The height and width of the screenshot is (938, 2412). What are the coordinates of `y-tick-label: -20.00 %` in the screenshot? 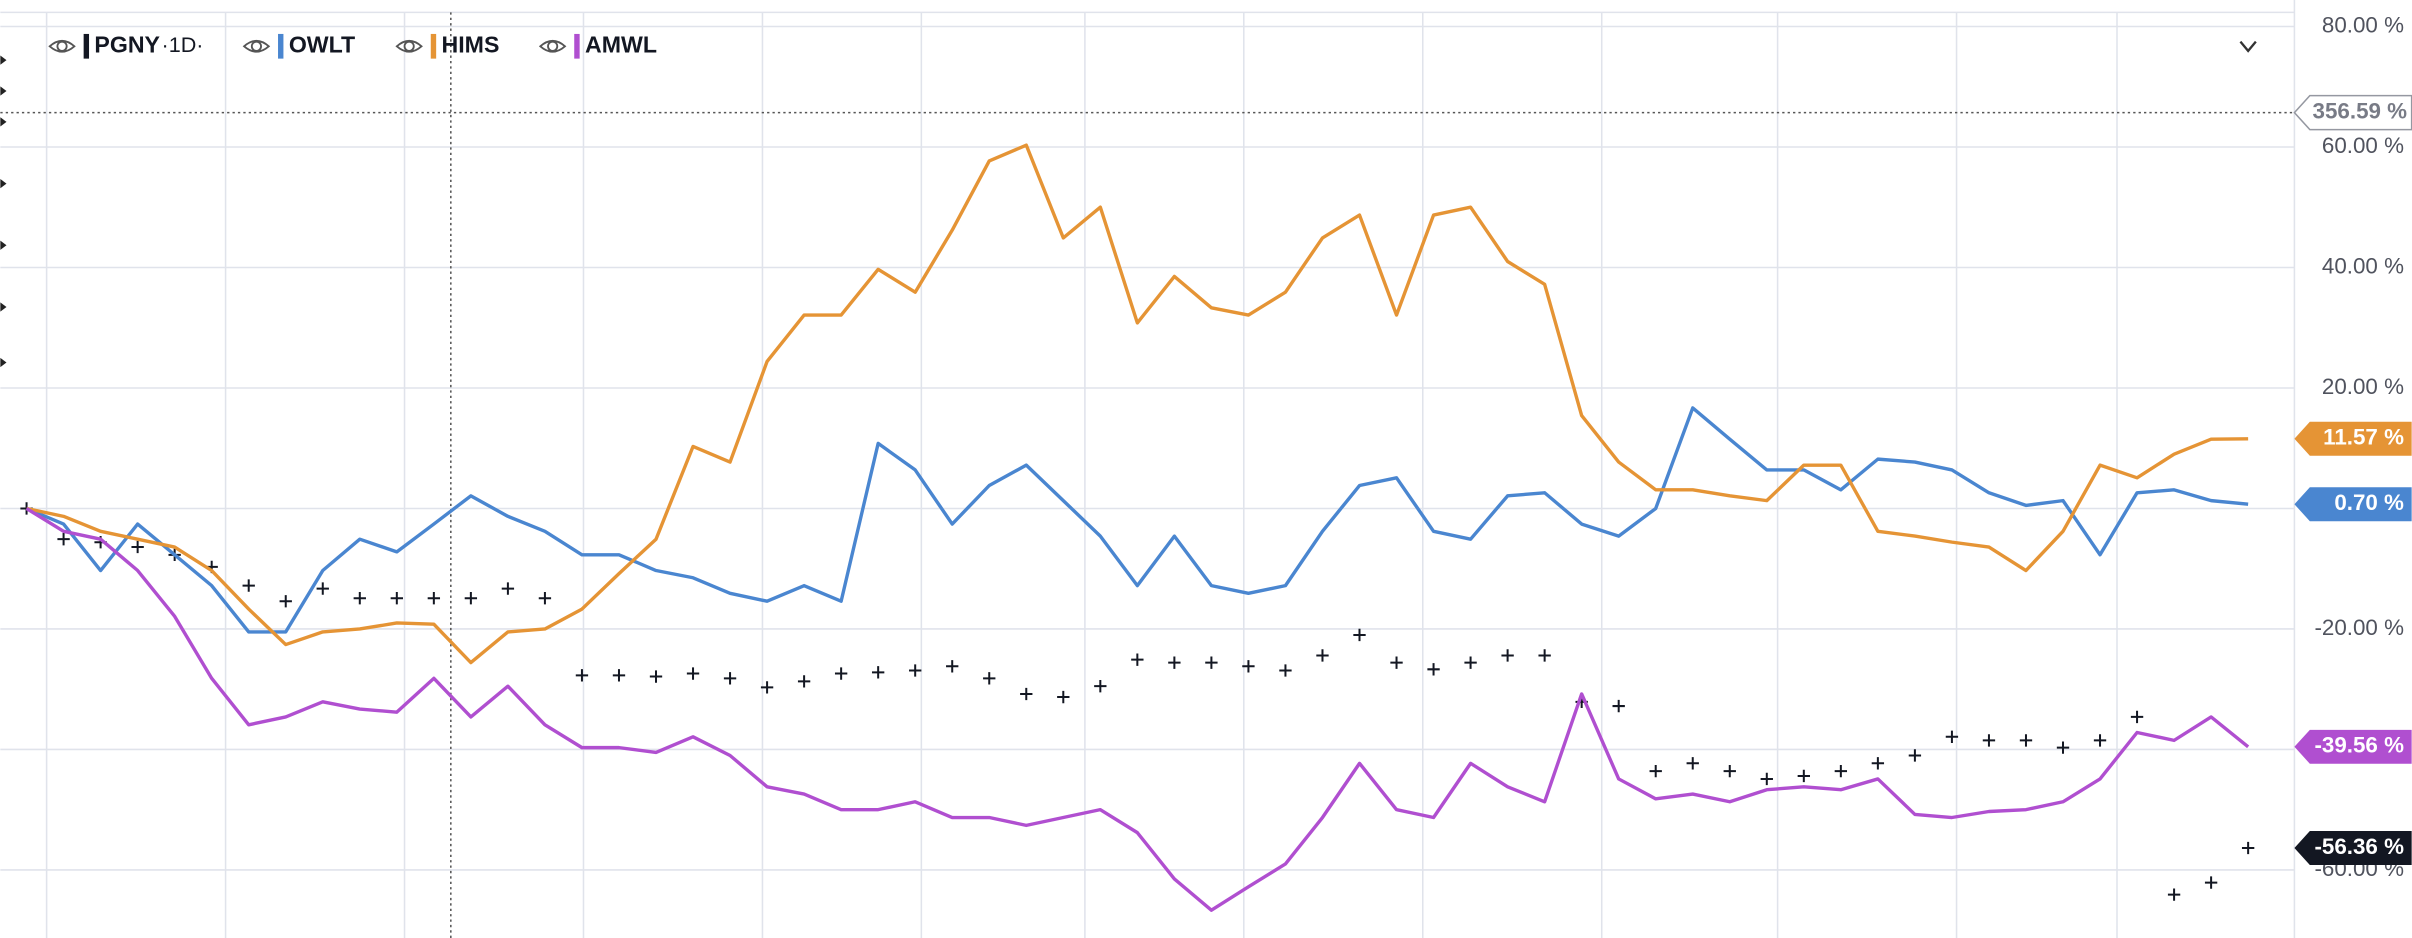 It's located at (2359, 627).